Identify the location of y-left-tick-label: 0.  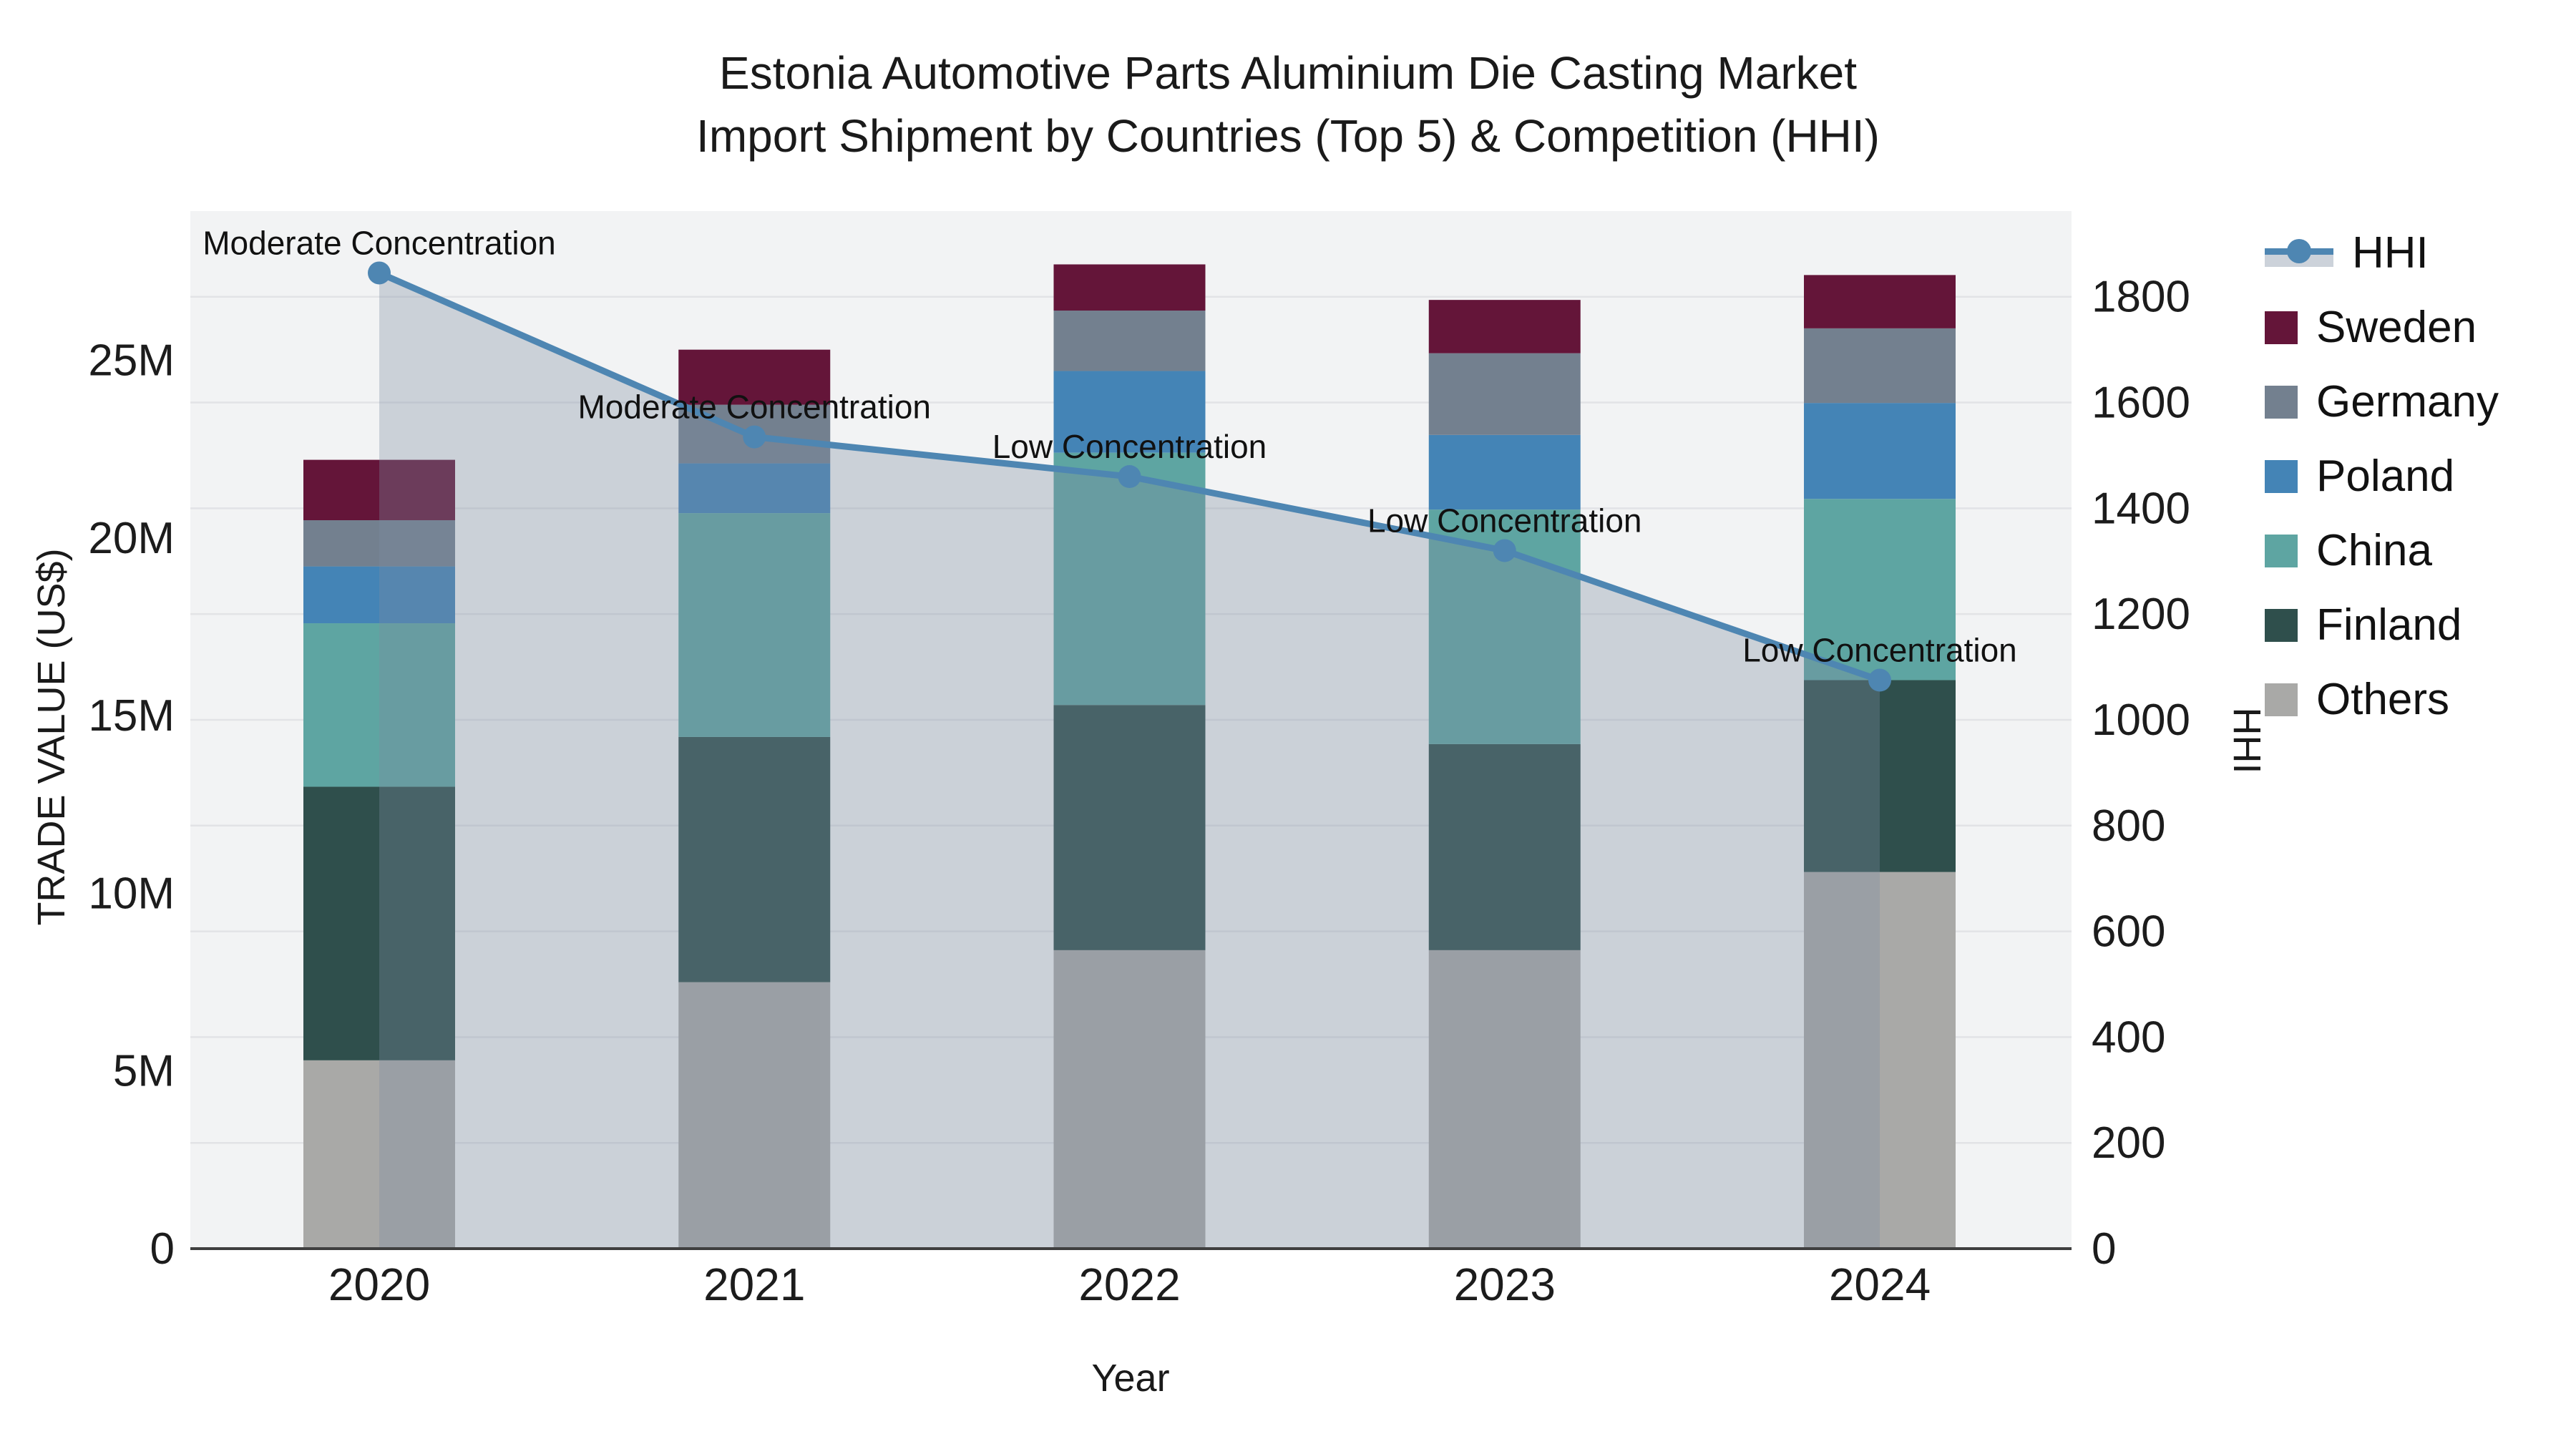
(162, 1249).